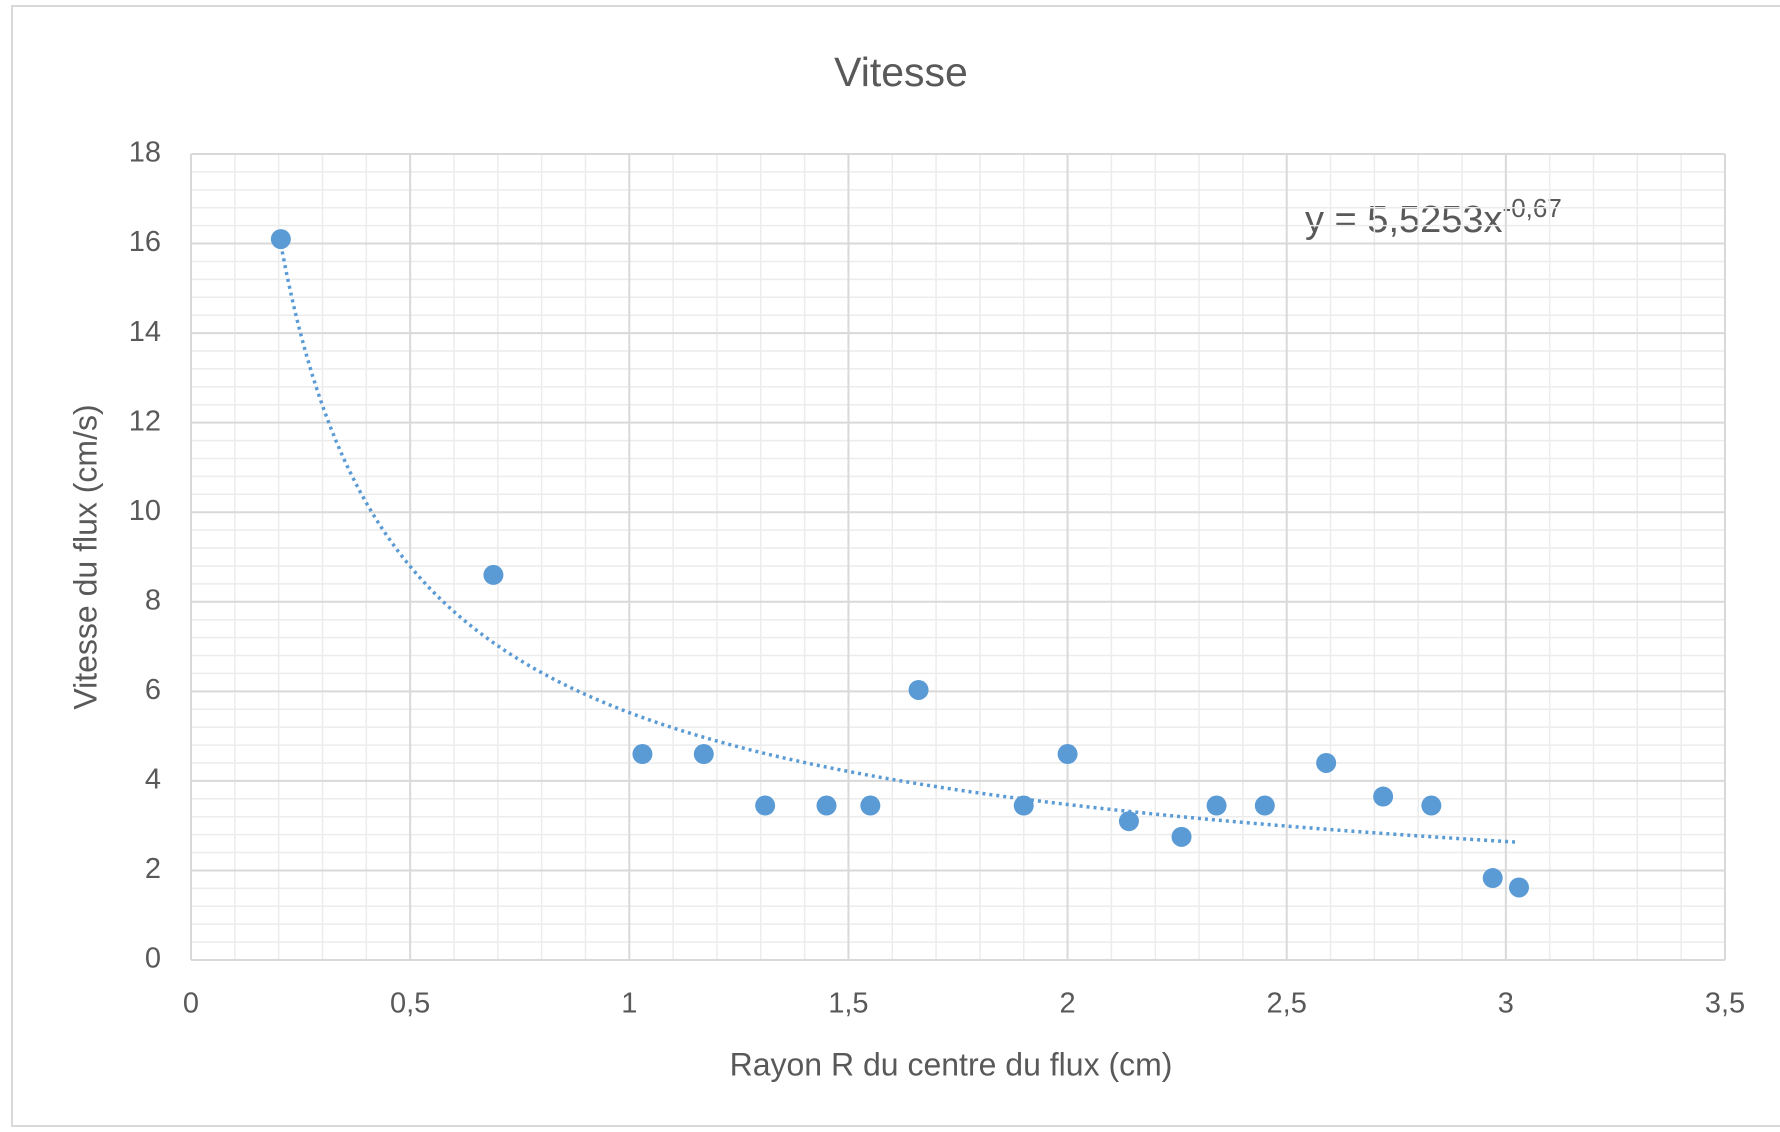  Describe the element at coordinates (1287, 1004) in the screenshot. I see `x-tick-label: 2,5` at that location.